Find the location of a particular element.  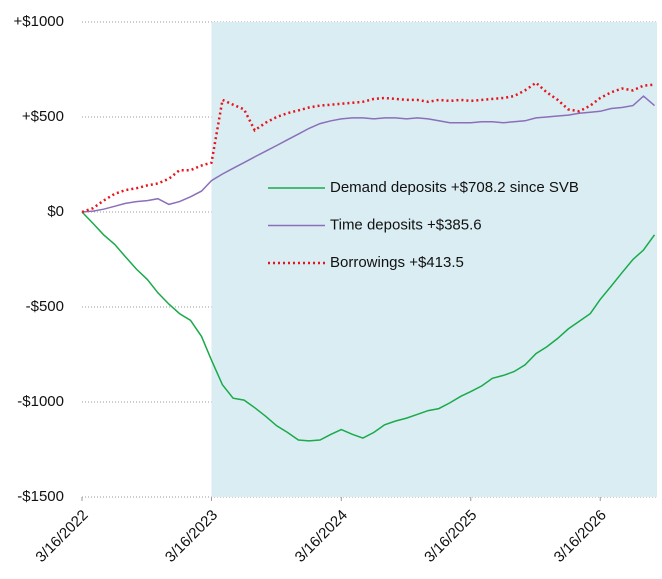

legend-label: Demand deposits +$708.2 since SVB is located at coordinates (454, 187).